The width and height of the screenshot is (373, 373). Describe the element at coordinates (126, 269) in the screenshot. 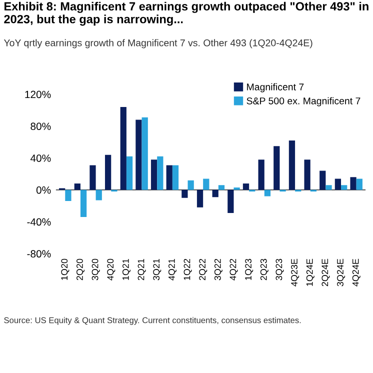

I see `x-tick-label: 1Q21` at that location.